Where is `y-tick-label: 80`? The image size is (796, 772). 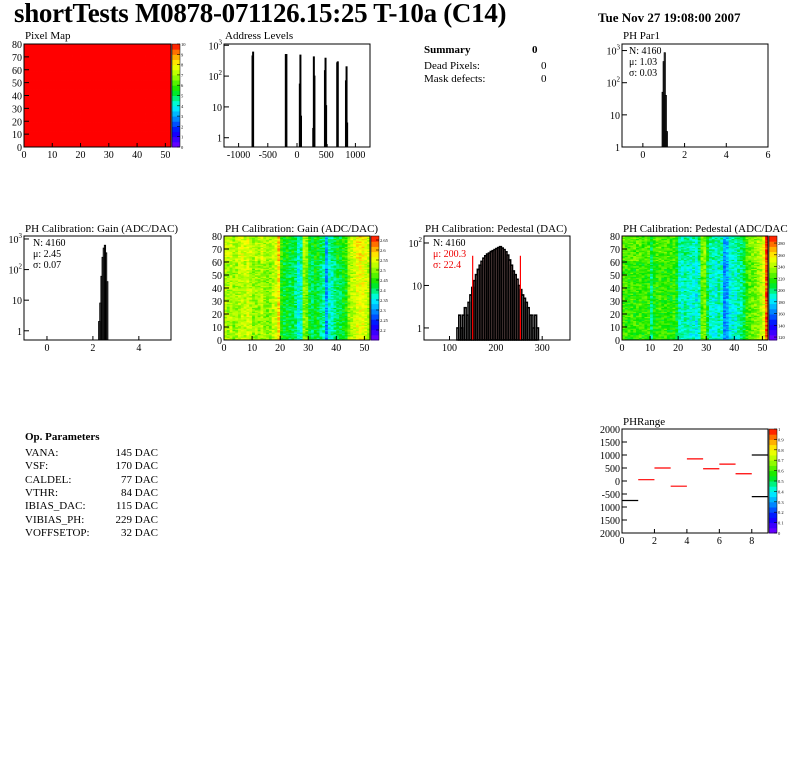
y-tick-label: 80 is located at coordinates (17, 45).